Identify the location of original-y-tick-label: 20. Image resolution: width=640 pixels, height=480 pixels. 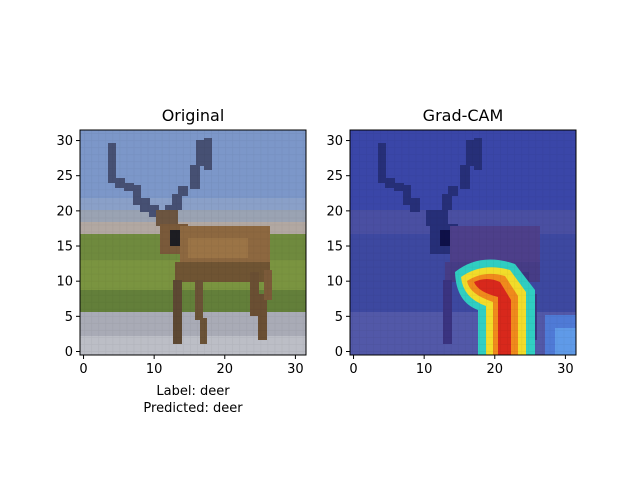
(64, 211).